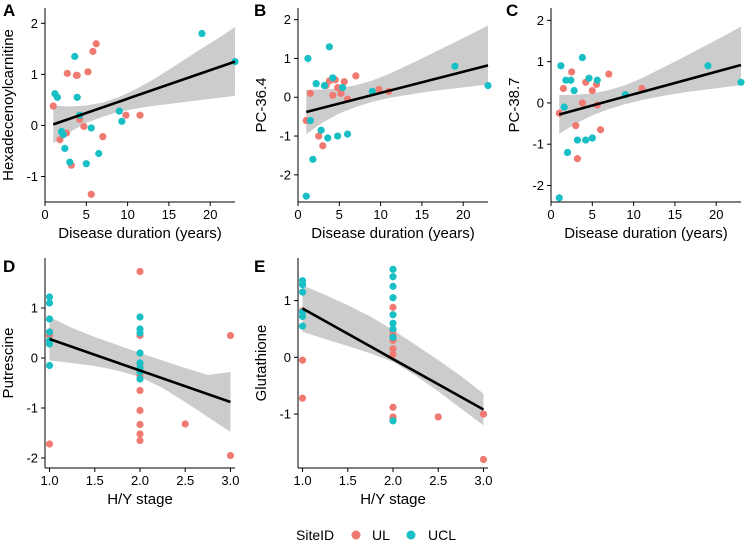  What do you see at coordinates (297, 214) in the screenshot?
I see `x-tick-label: 0` at bounding box center [297, 214].